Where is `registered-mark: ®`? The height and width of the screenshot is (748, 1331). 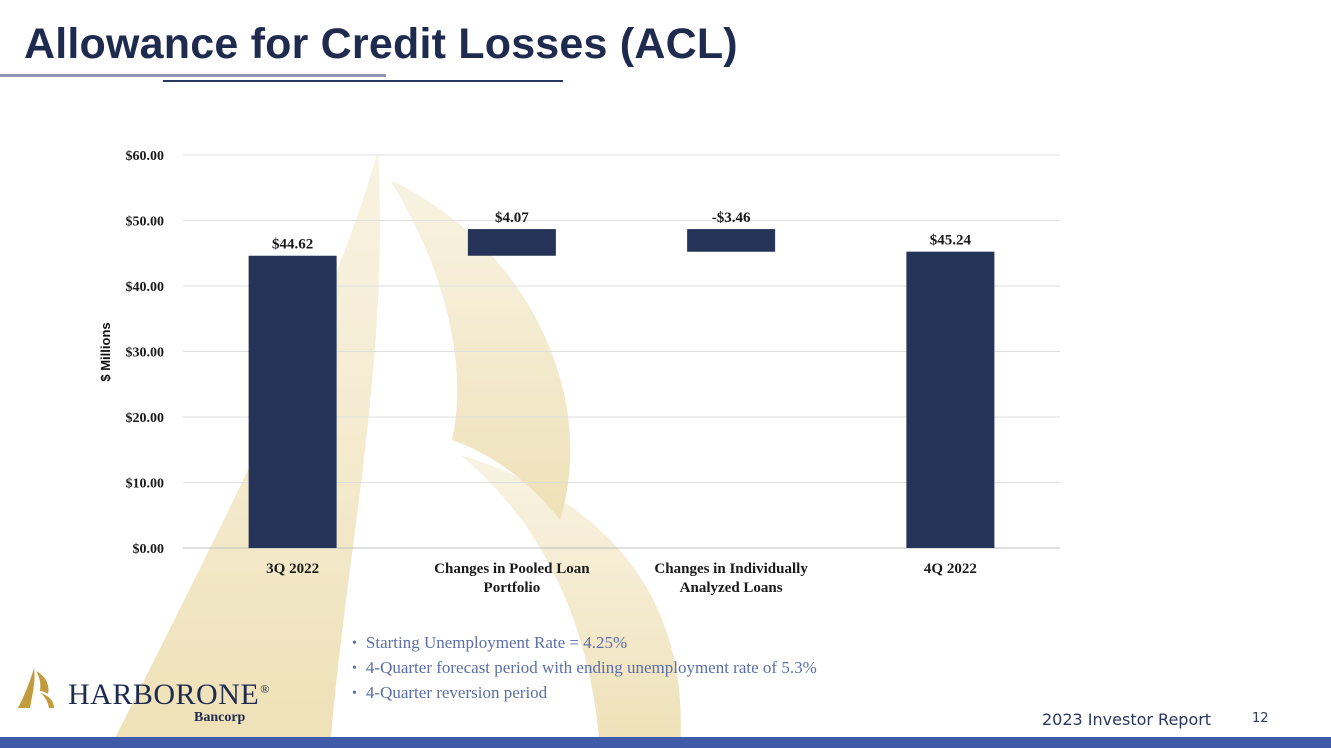 registered-mark: ® is located at coordinates (265, 689).